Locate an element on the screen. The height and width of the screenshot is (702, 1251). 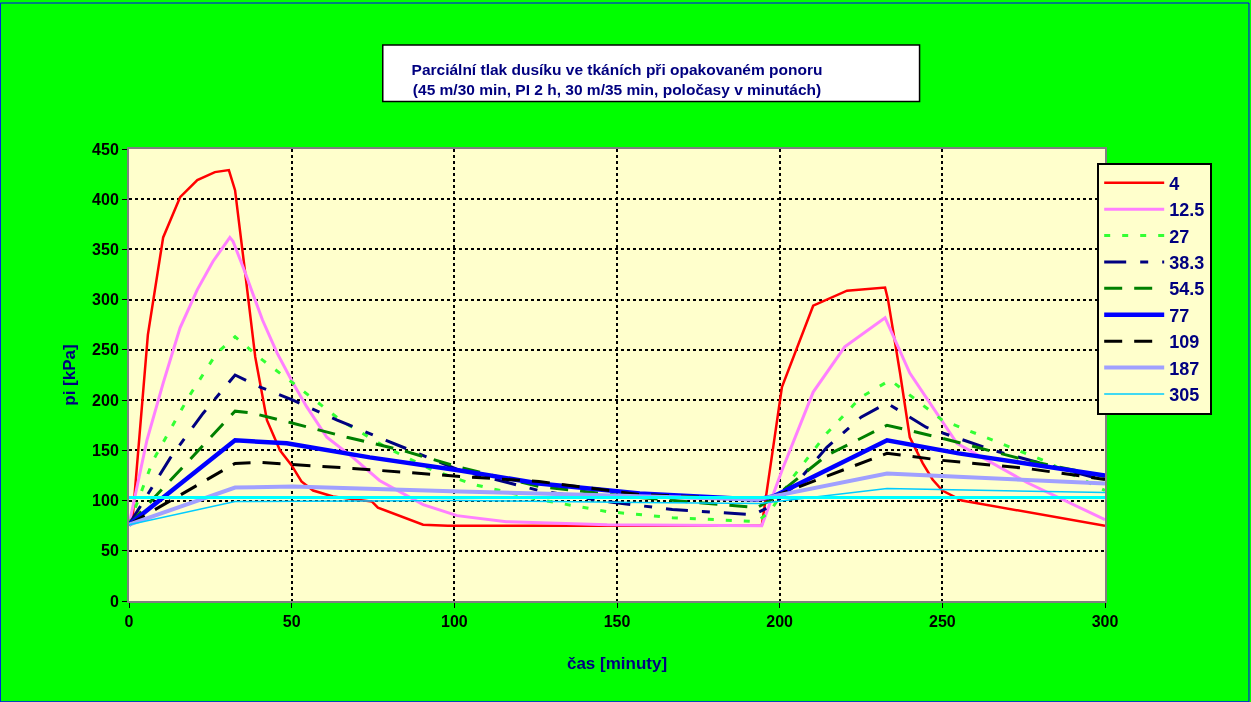
legend-label: 38.3 is located at coordinates (1187, 262).